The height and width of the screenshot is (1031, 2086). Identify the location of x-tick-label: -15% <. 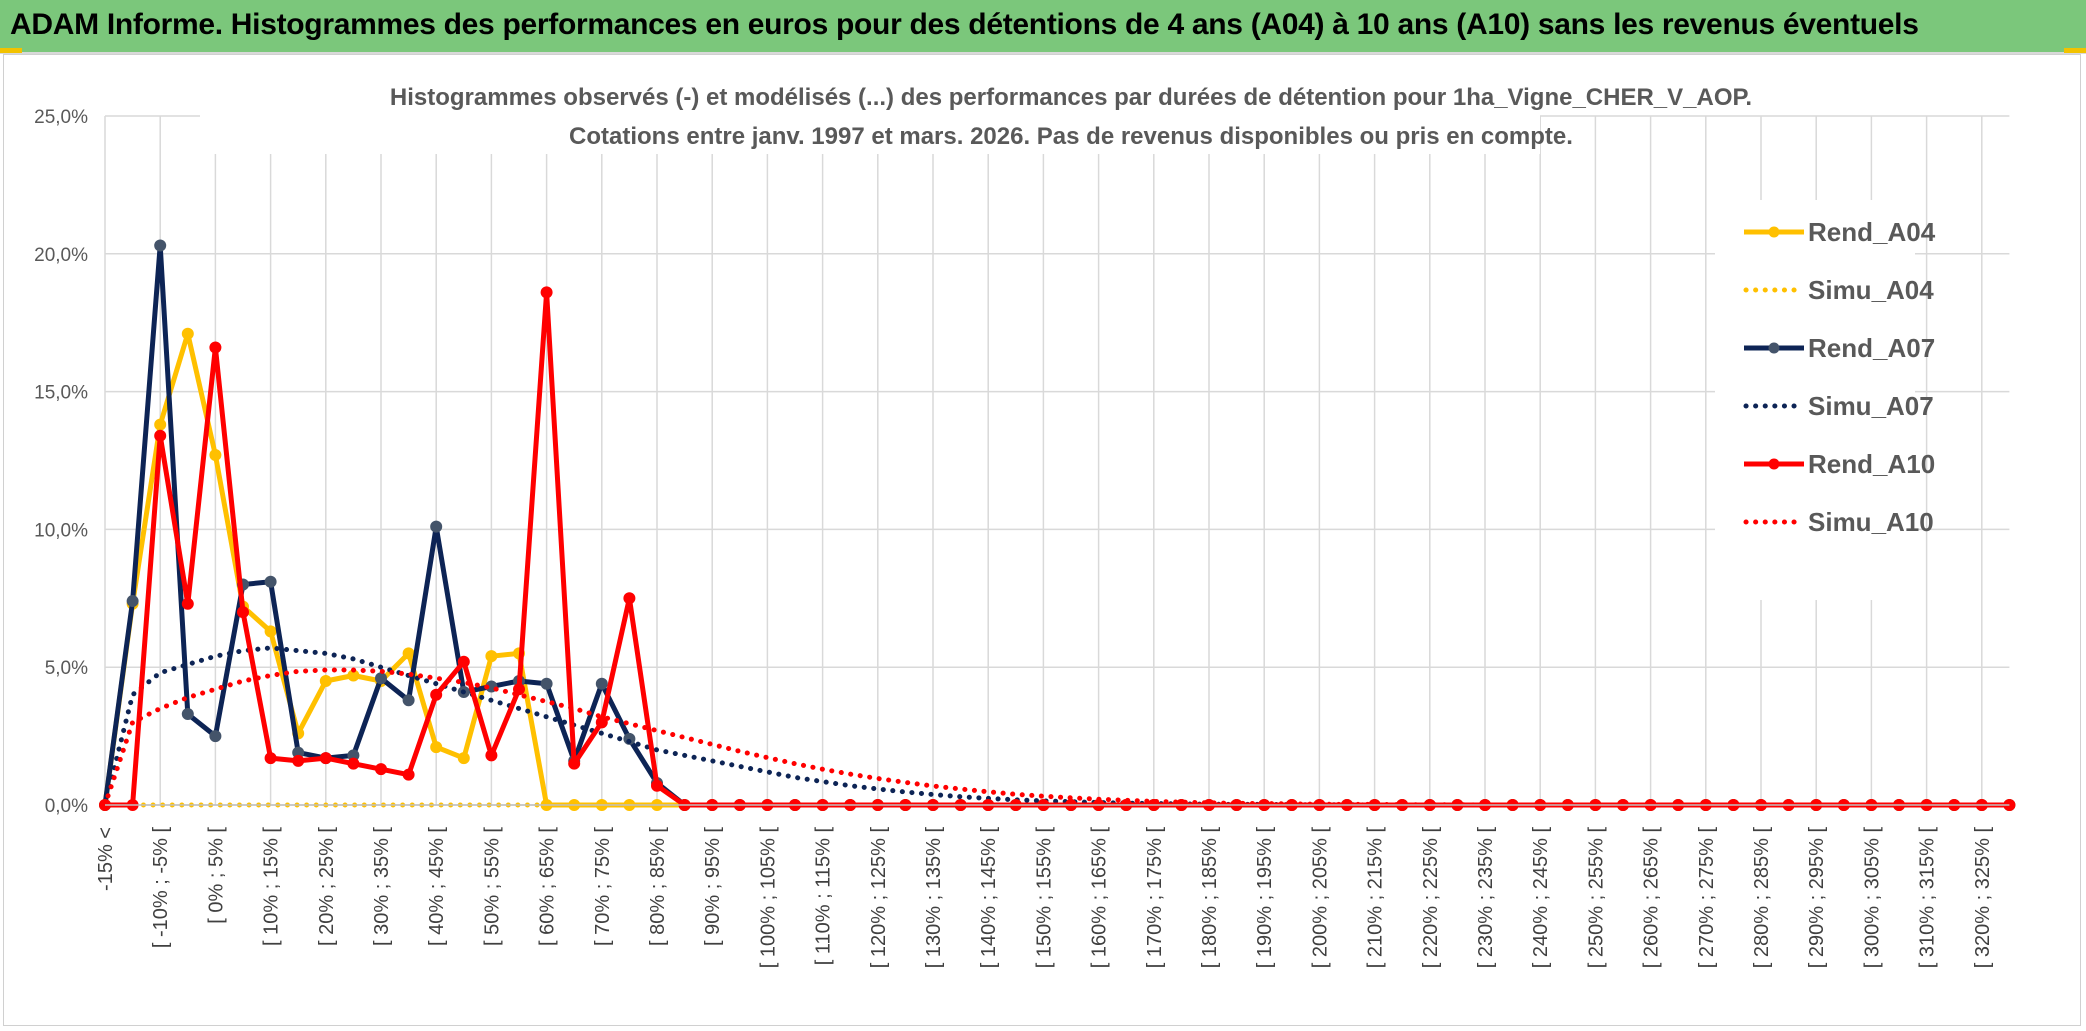
(106, 859).